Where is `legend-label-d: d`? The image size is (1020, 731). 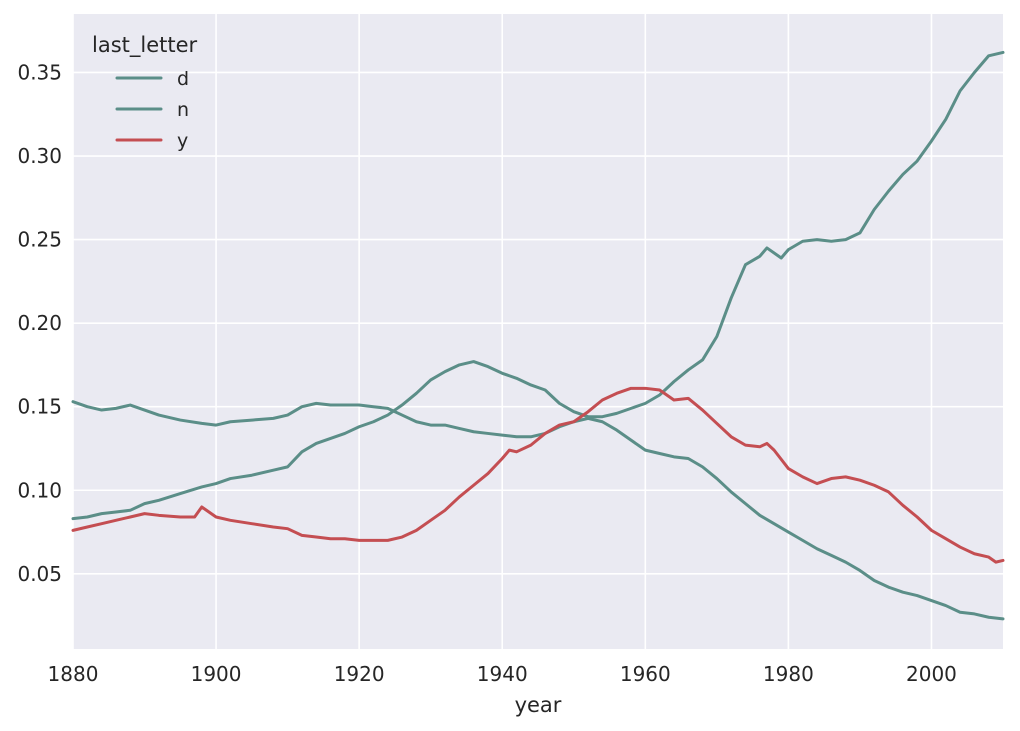
legend-label-d: d is located at coordinates (183, 79).